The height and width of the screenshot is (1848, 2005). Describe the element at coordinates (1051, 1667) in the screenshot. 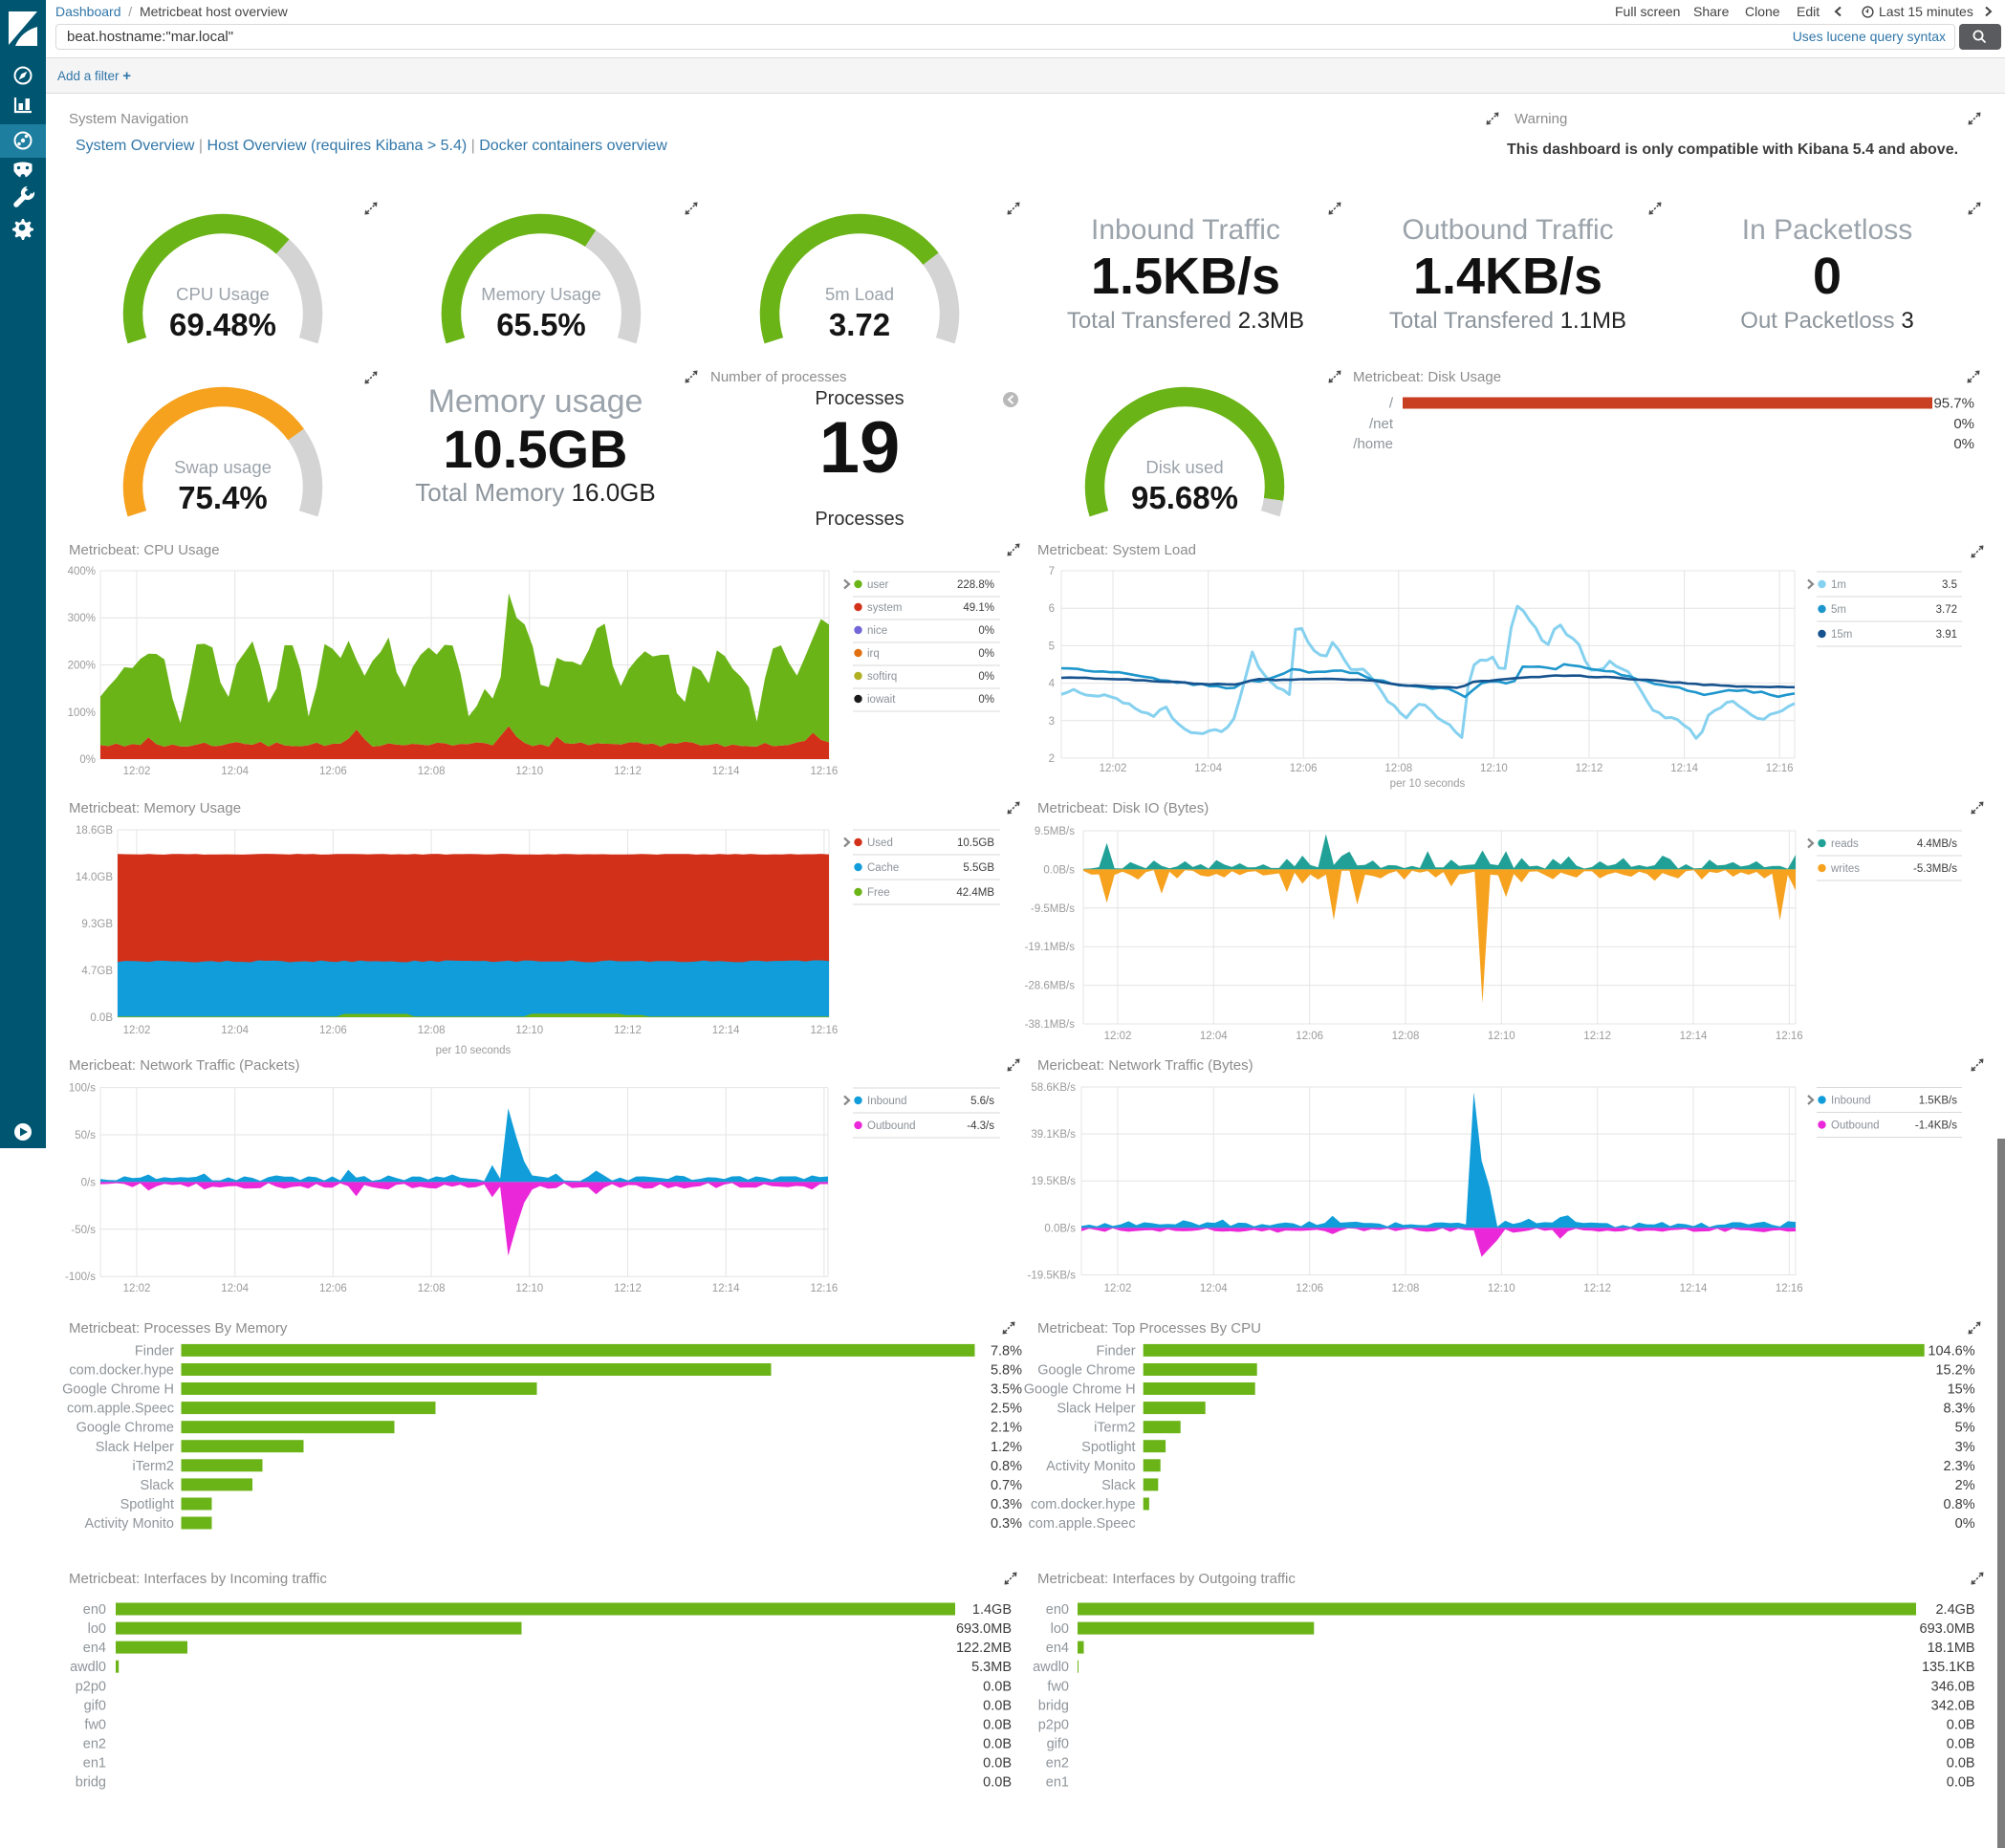

I see `svg-text: awdl0` at that location.